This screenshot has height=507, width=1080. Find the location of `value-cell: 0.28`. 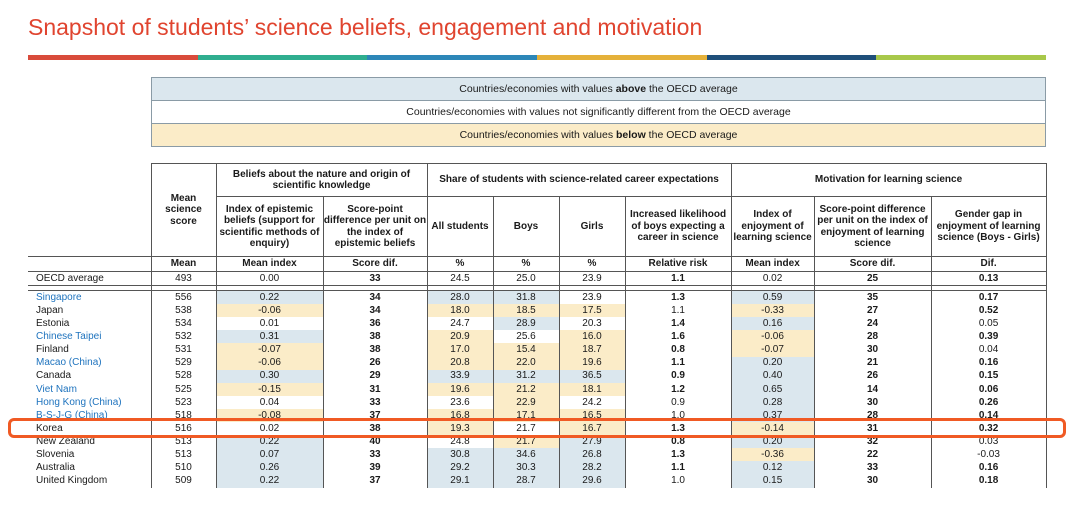

value-cell: 0.28 is located at coordinates (772, 402).